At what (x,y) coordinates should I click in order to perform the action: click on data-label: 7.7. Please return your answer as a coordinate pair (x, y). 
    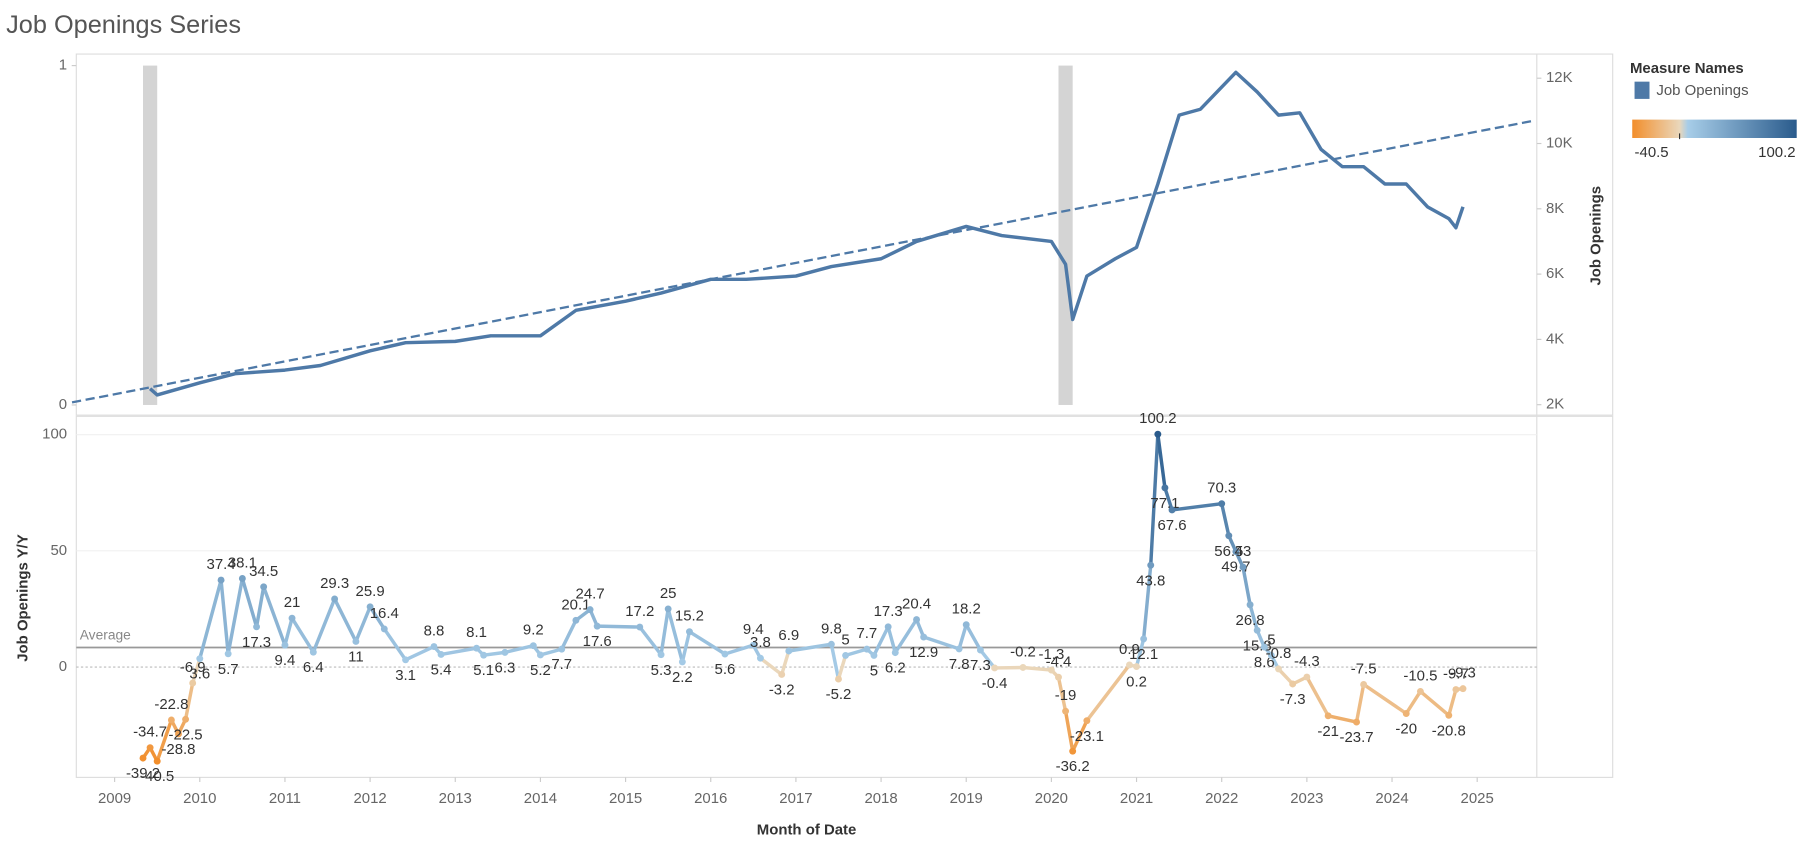
    Looking at the image, I should click on (866, 633).